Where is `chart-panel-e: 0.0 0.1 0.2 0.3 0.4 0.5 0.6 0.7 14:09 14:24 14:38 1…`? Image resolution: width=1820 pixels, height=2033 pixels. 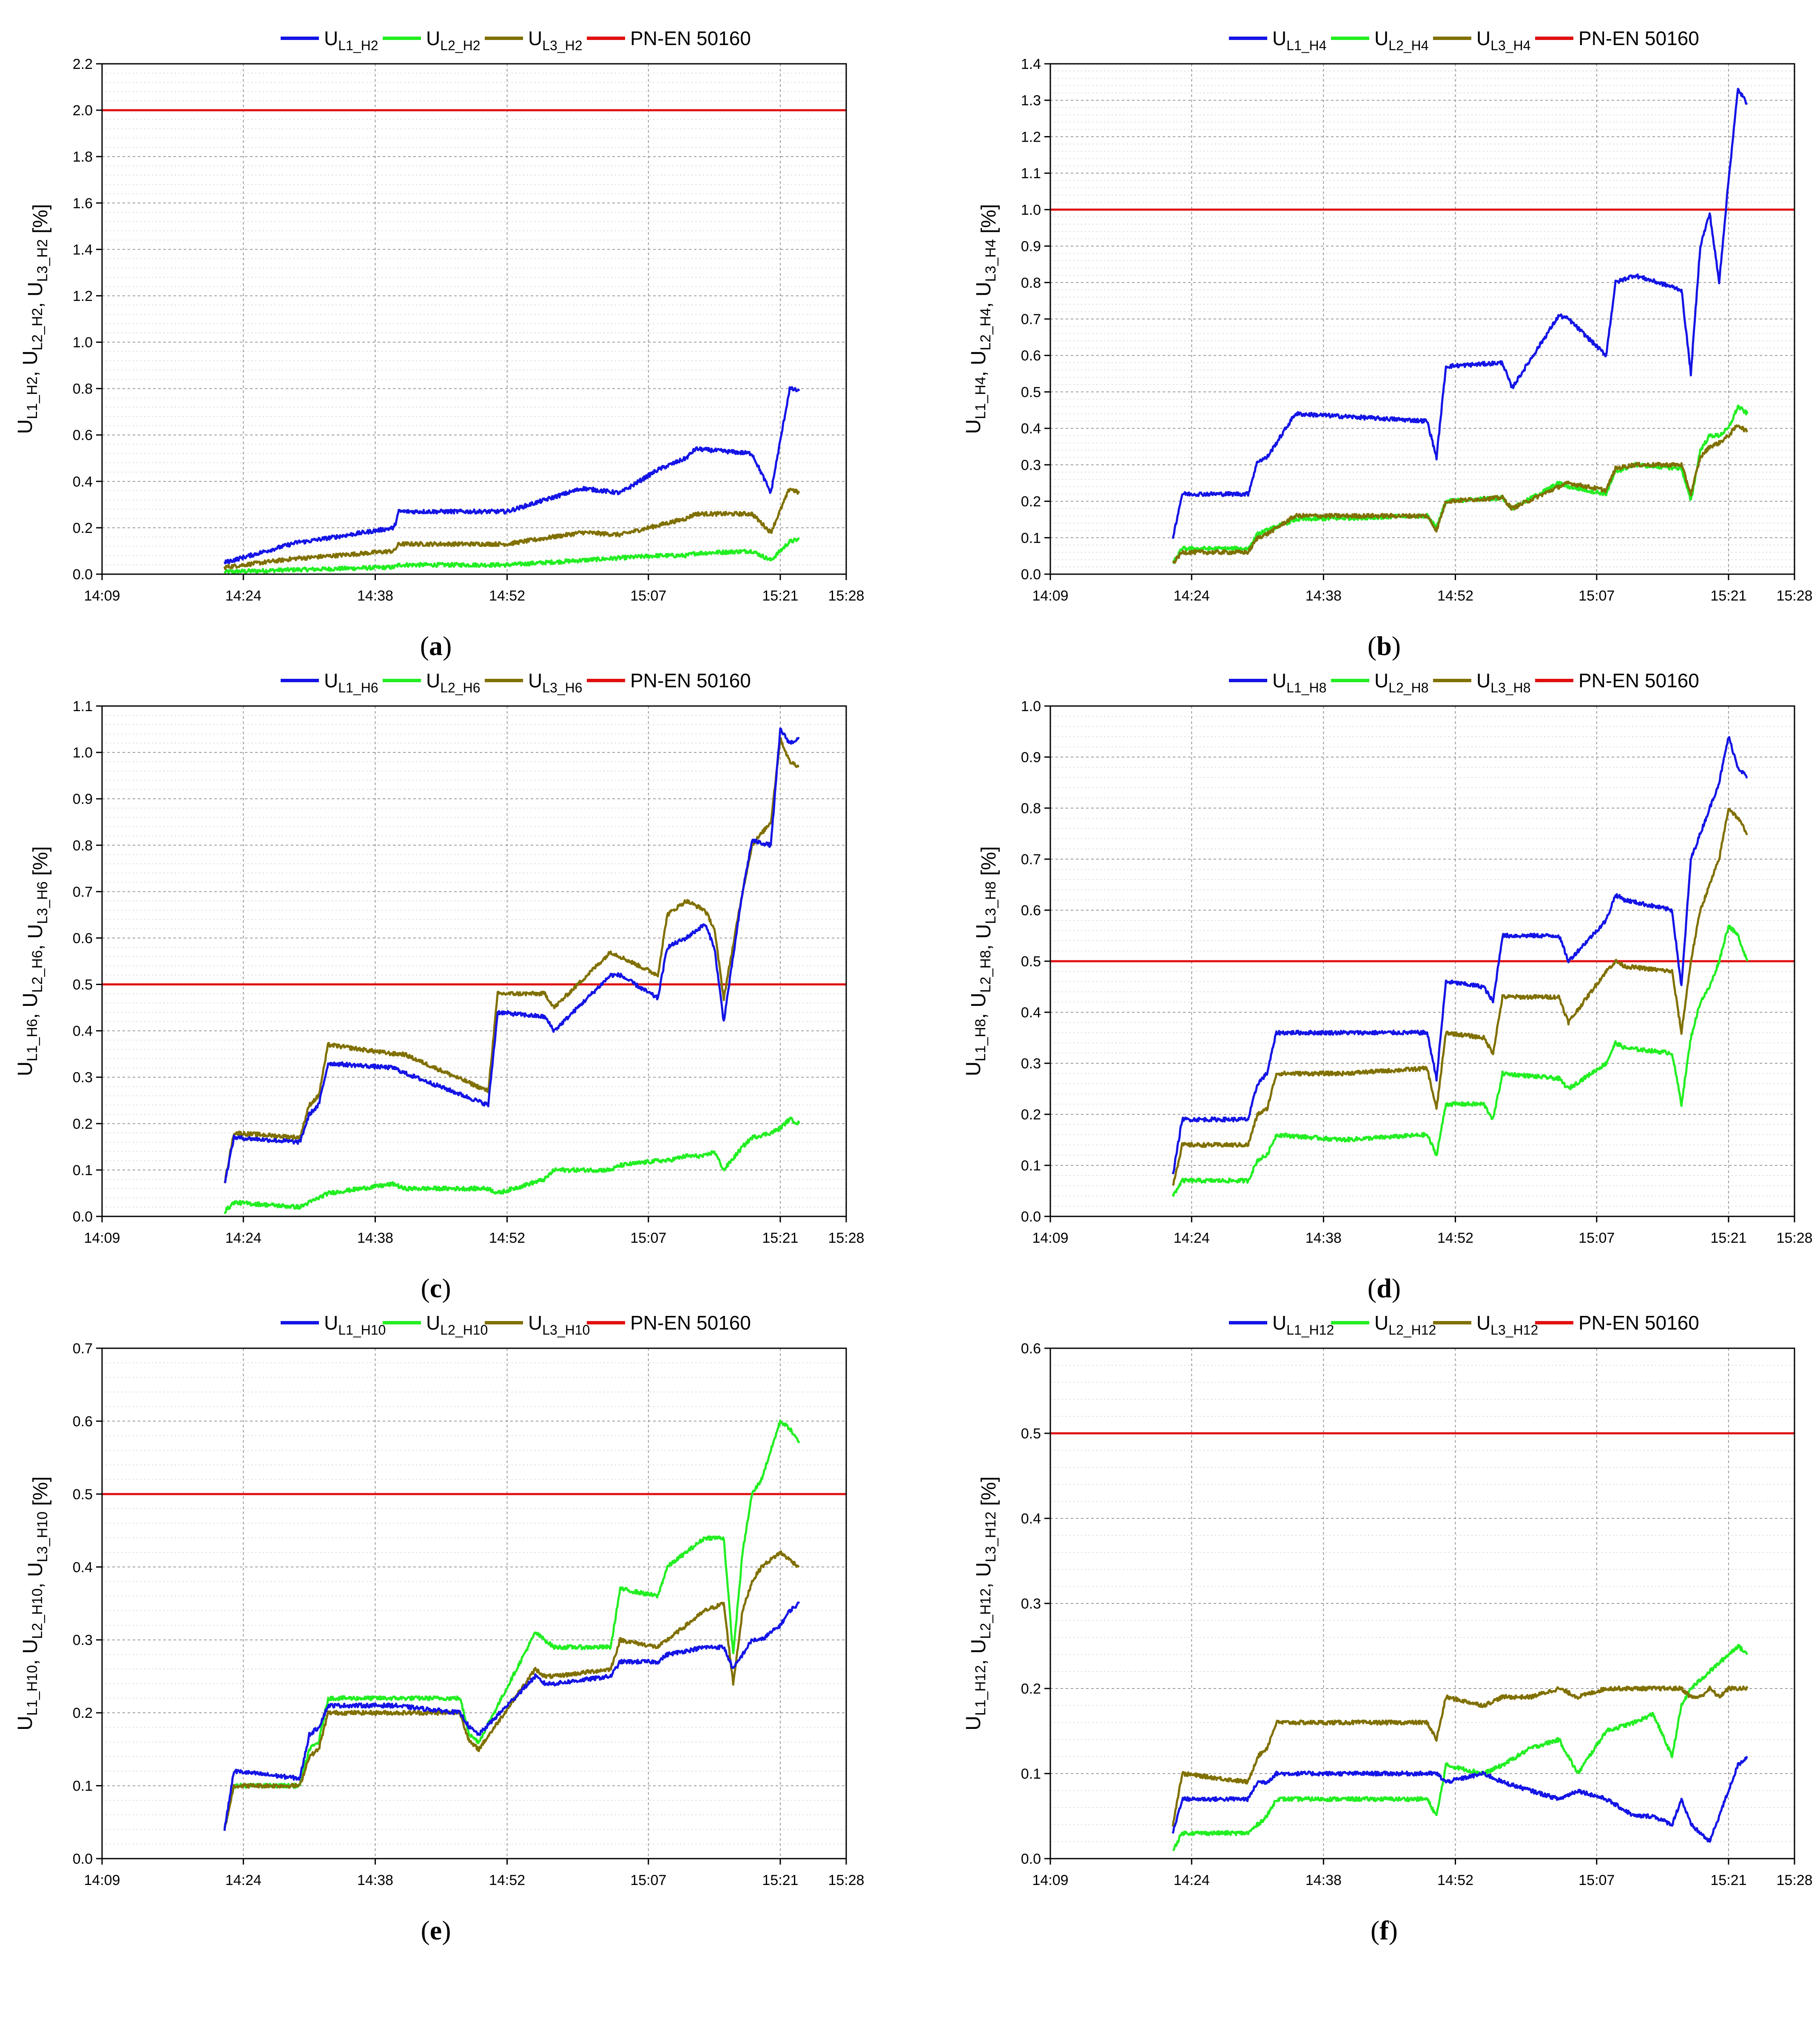 chart-panel-e: 0.0 0.1 0.2 0.3 0.4 0.5 0.6 0.7 14:09 14:24 14:38 1… is located at coordinates (439, 1628).